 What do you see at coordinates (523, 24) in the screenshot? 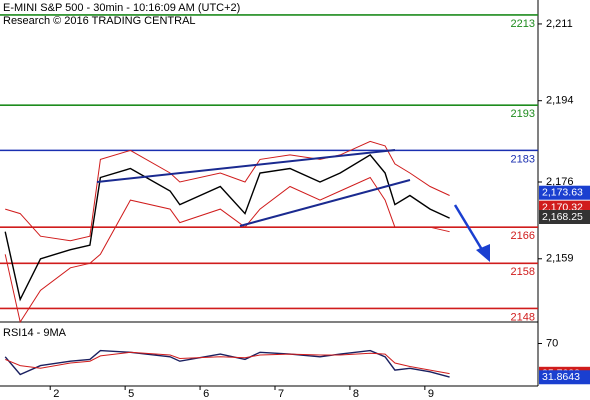
I see `level-label: 2213` at bounding box center [523, 24].